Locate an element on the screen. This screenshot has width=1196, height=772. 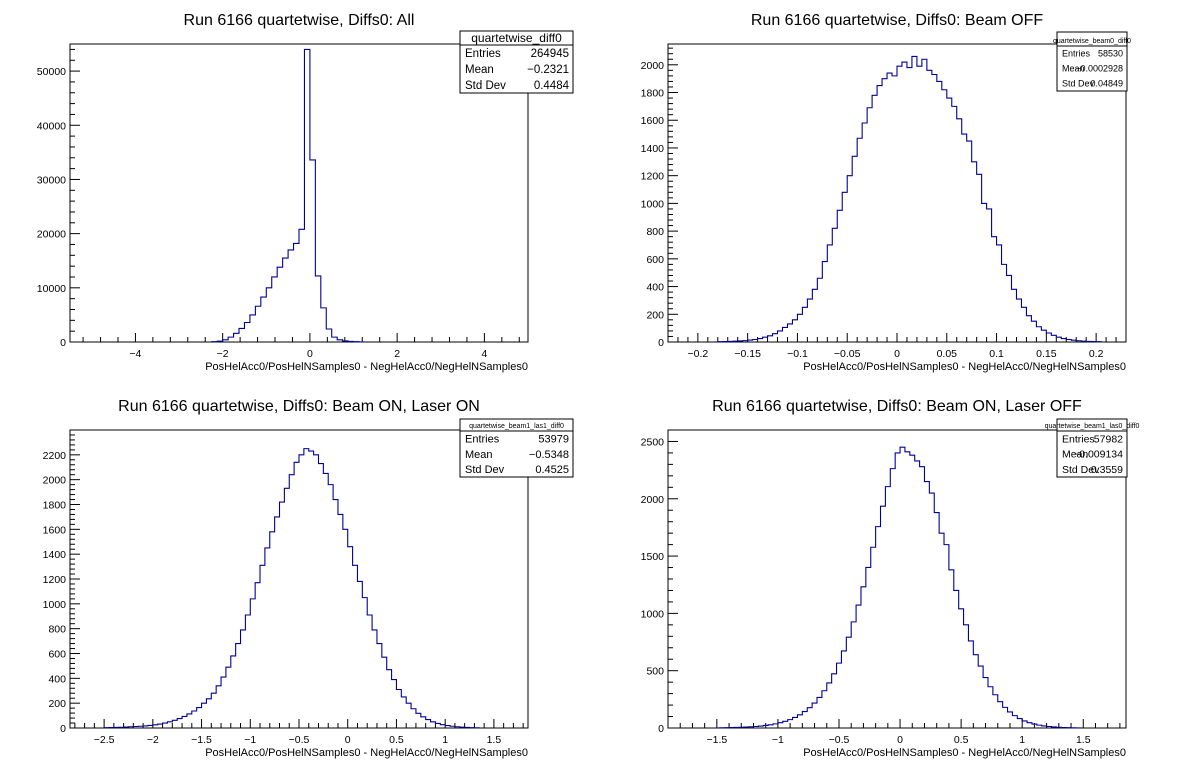
x-tick-label: 2 is located at coordinates (397, 354).